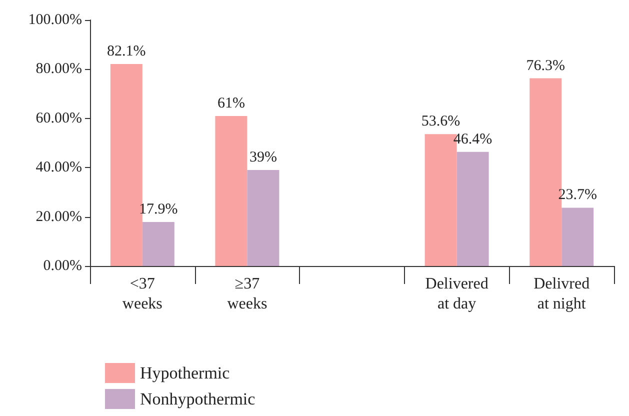 The height and width of the screenshot is (416, 629). Describe the element at coordinates (62, 266) in the screenshot. I see `y-tick-label: 0.00%` at that location.